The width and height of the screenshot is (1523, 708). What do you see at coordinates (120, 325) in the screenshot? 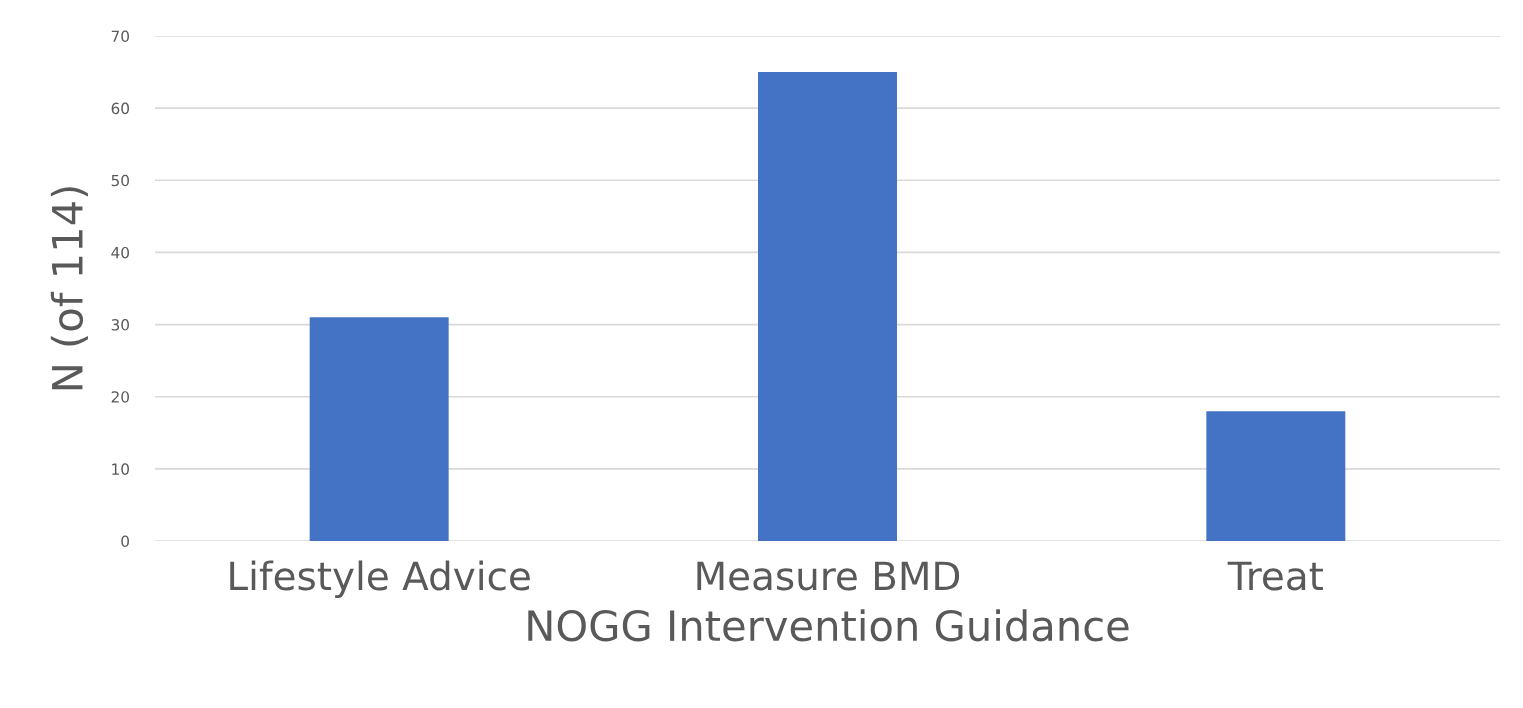
I see `y-tick-label: 30` at bounding box center [120, 325].